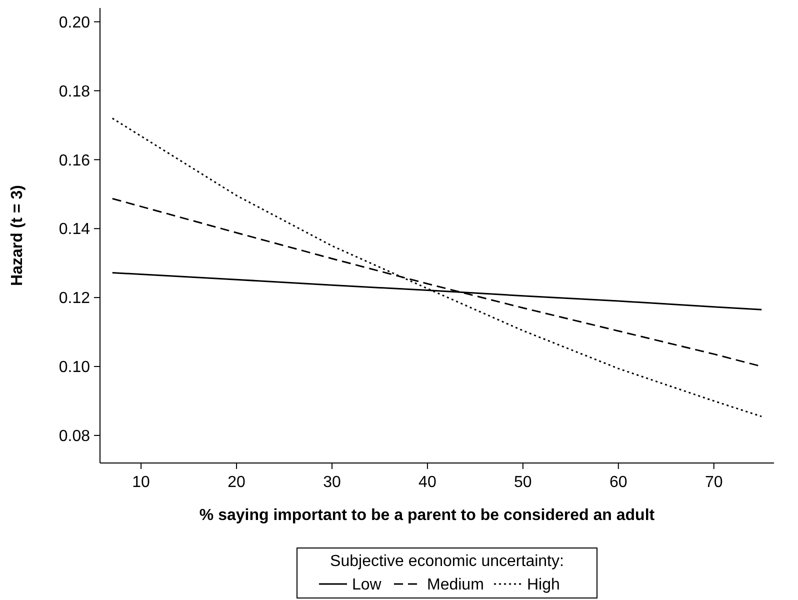 The image size is (798, 600). What do you see at coordinates (427, 515) in the screenshot?
I see `x-axis-title: % saying important to be a parent to be considered an adult` at bounding box center [427, 515].